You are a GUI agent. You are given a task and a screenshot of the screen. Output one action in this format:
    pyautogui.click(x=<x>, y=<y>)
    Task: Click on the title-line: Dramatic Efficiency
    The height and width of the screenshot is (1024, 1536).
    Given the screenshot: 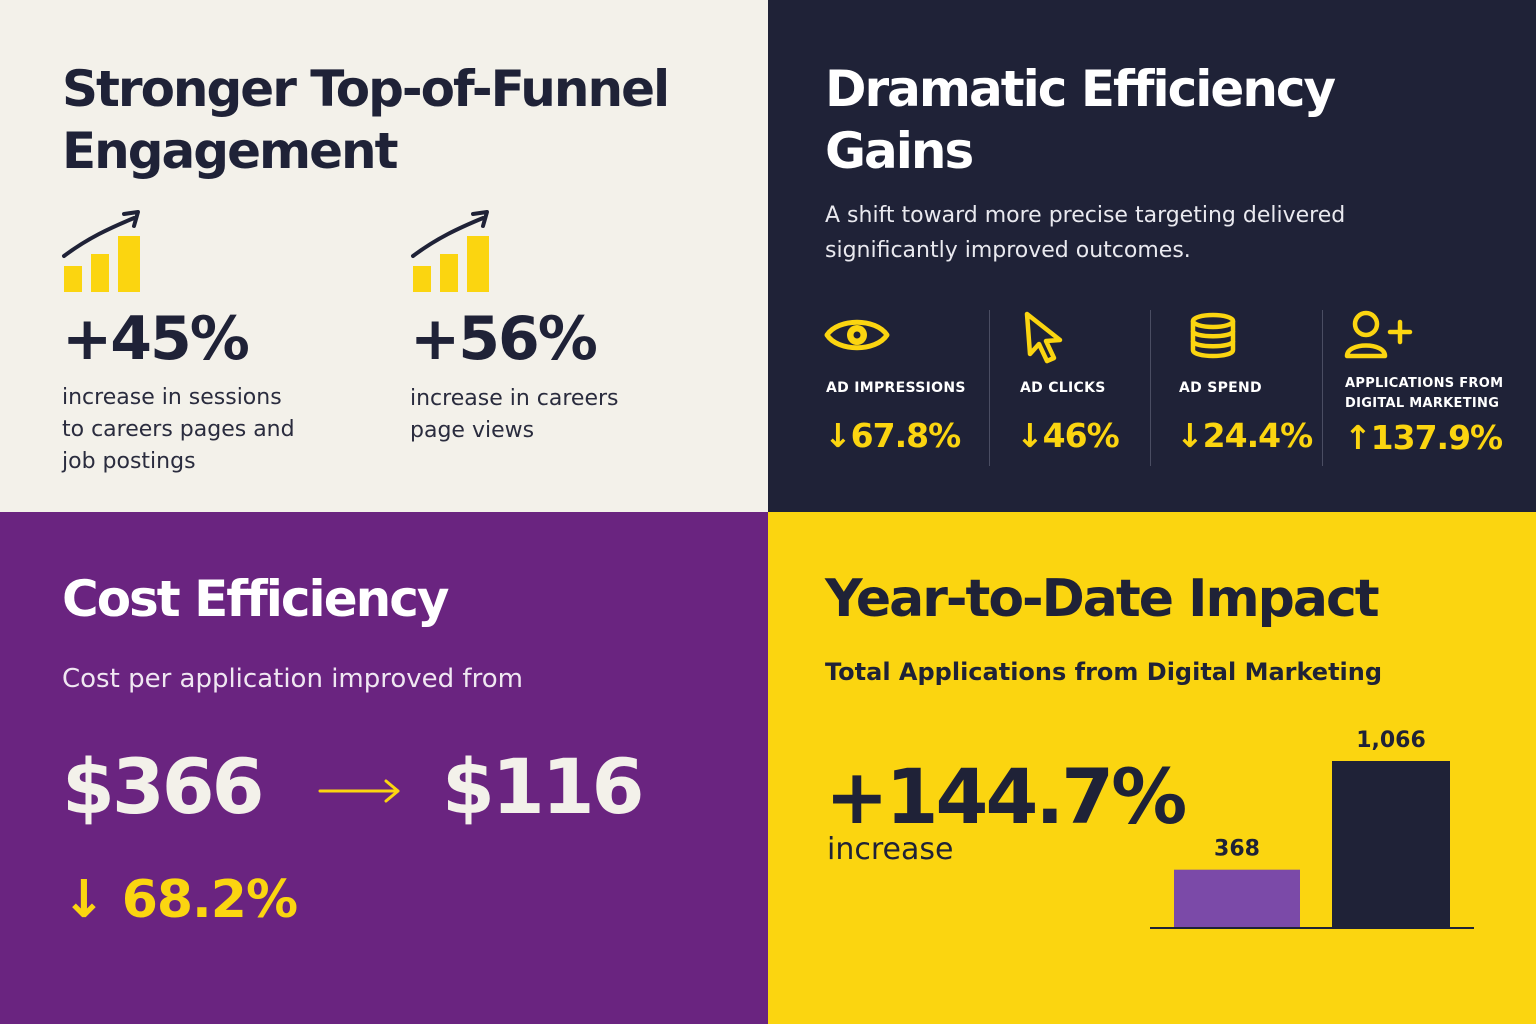 What is the action you would take?
    pyautogui.click(x=1080, y=89)
    